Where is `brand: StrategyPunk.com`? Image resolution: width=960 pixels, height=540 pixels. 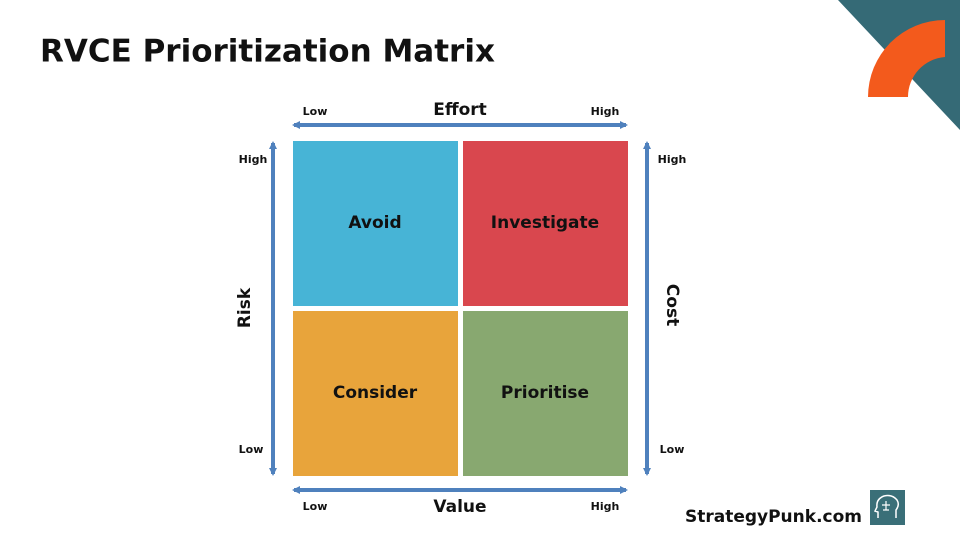 brand: StrategyPunk.com is located at coordinates (773, 517).